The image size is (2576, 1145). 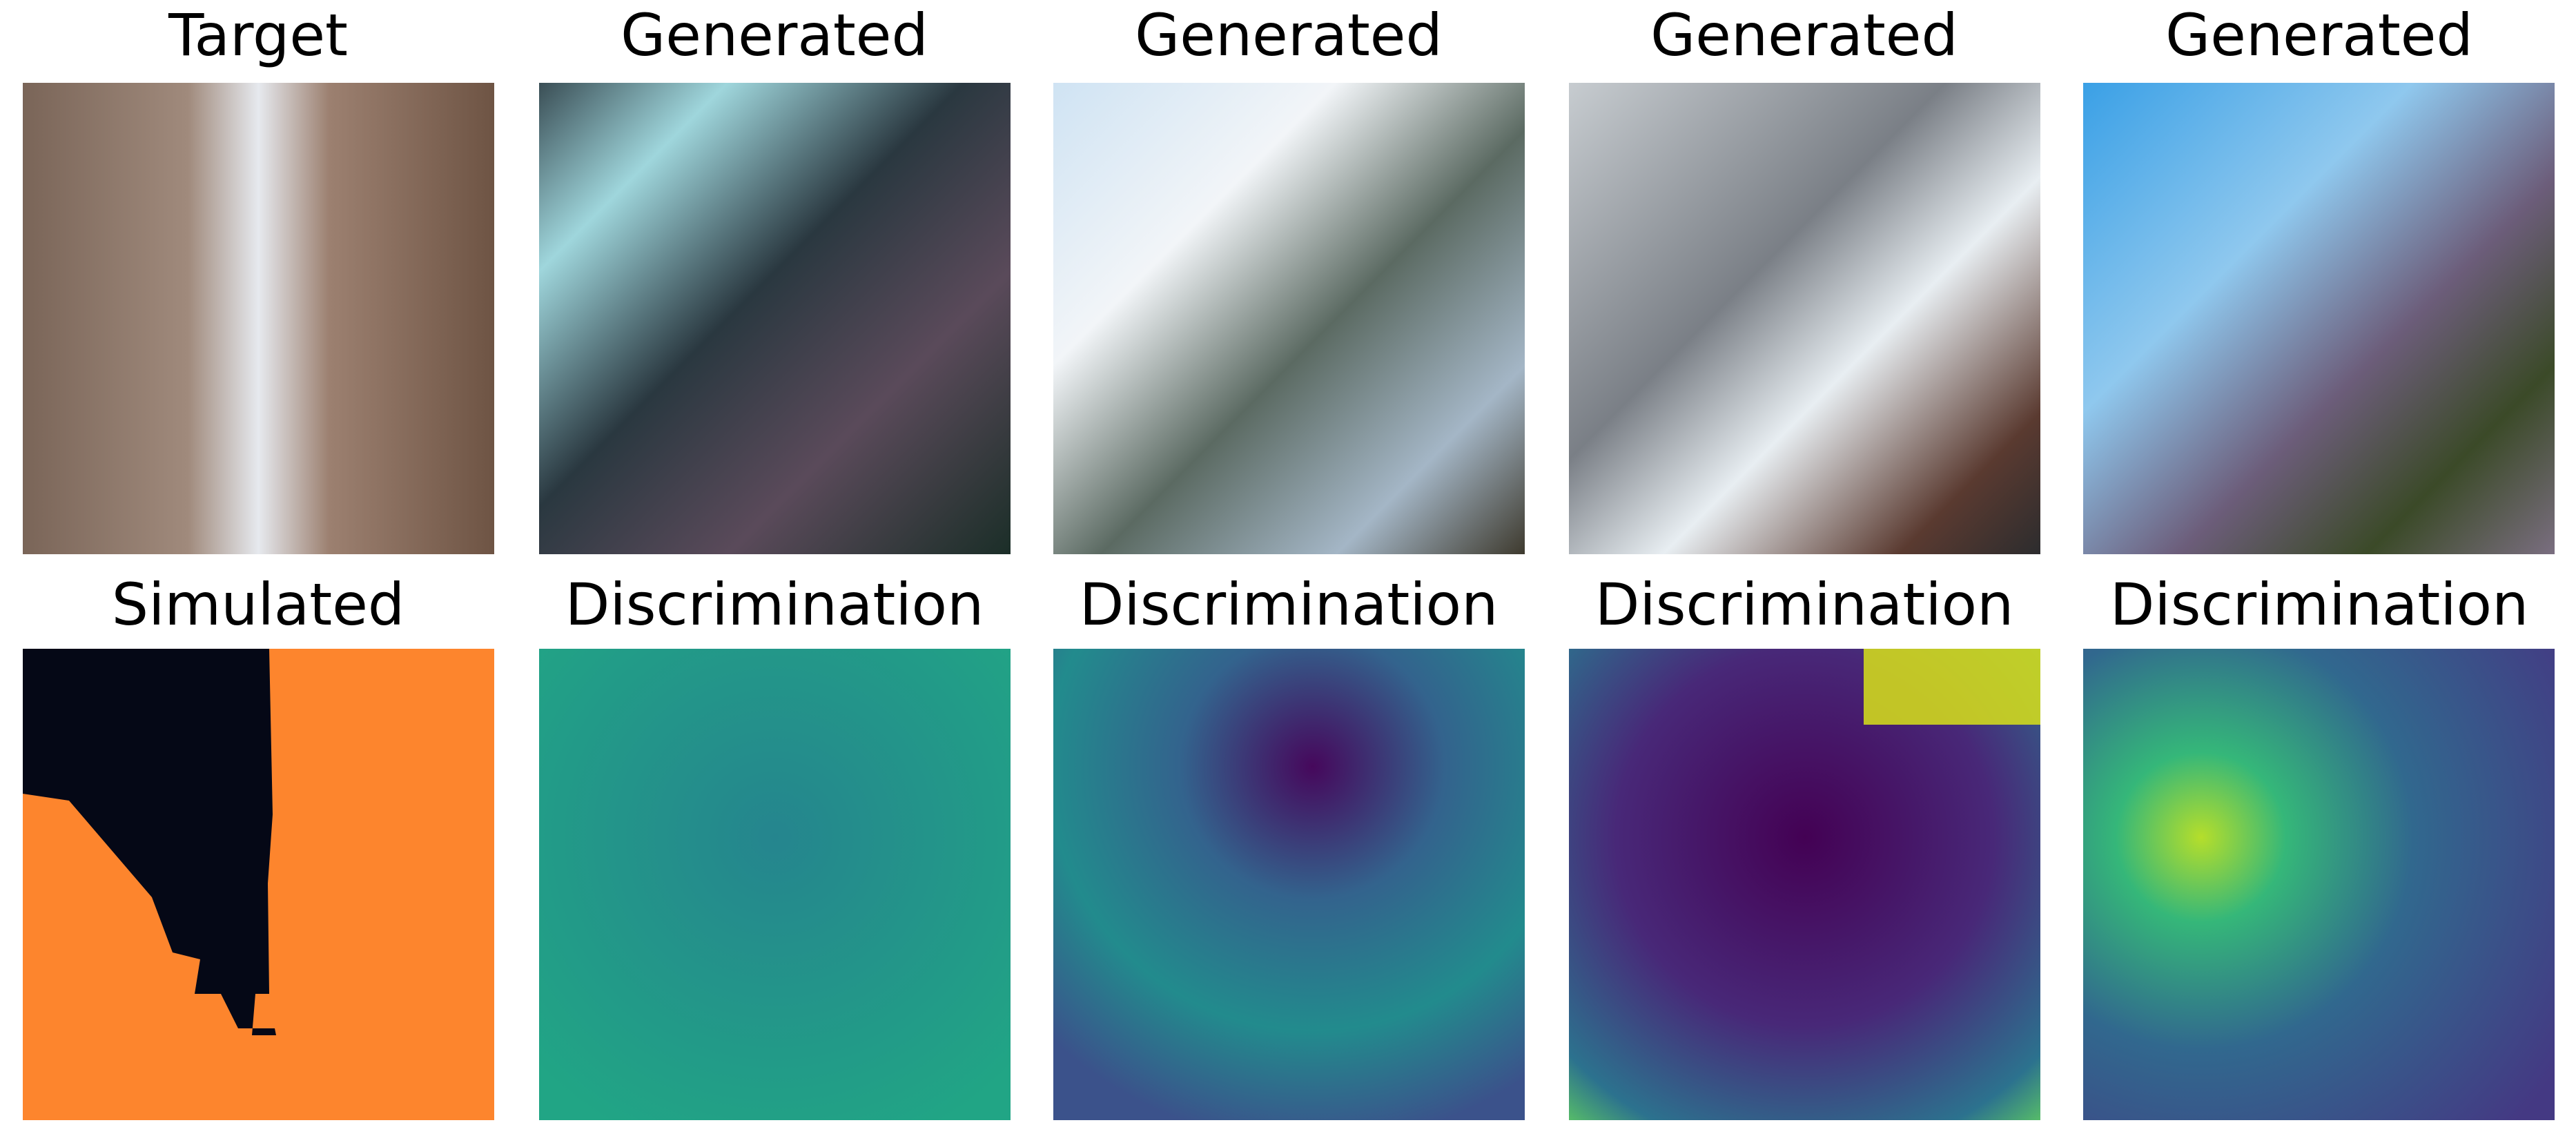 I want to click on target-image, so click(x=258, y=318).